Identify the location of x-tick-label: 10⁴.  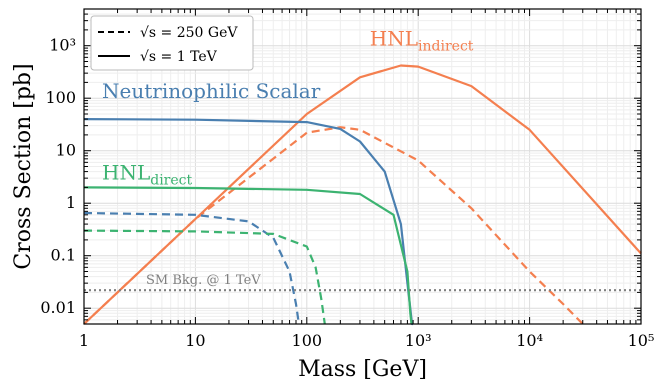
(529, 340).